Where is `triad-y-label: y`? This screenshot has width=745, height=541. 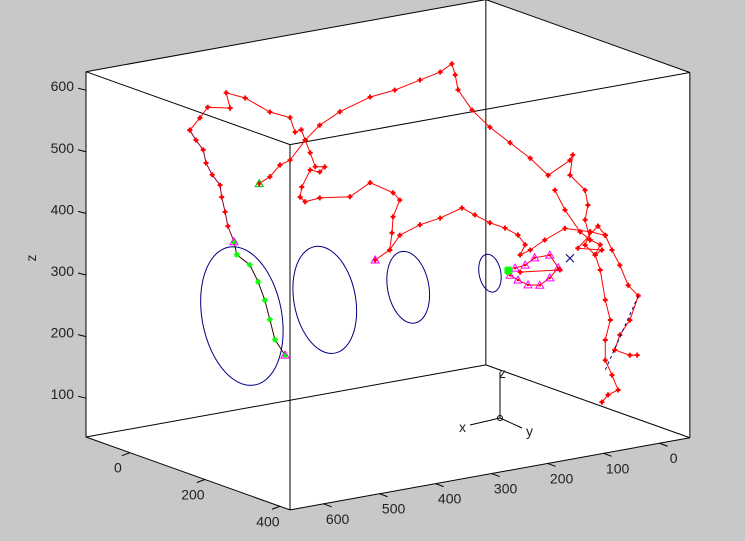 triad-y-label: y is located at coordinates (529, 431).